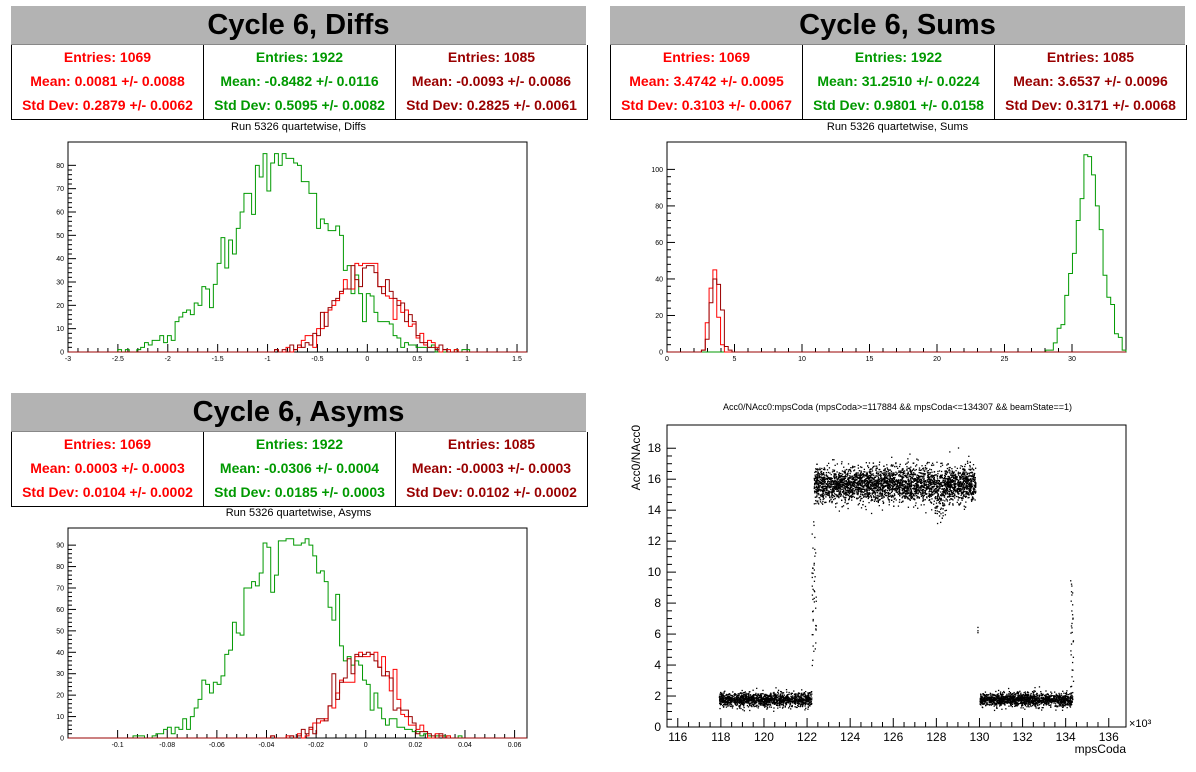  What do you see at coordinates (515, 745) in the screenshot?
I see `x-tick-label: 0.06` at bounding box center [515, 745].